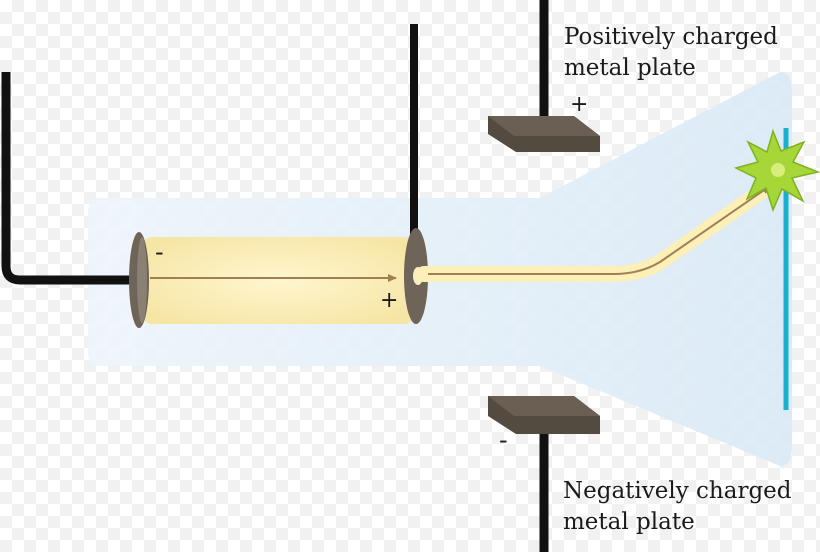 This screenshot has width=820, height=552. Describe the element at coordinates (677, 506) in the screenshot. I see `negative-plate-label: Negatively charged metal plate` at that location.